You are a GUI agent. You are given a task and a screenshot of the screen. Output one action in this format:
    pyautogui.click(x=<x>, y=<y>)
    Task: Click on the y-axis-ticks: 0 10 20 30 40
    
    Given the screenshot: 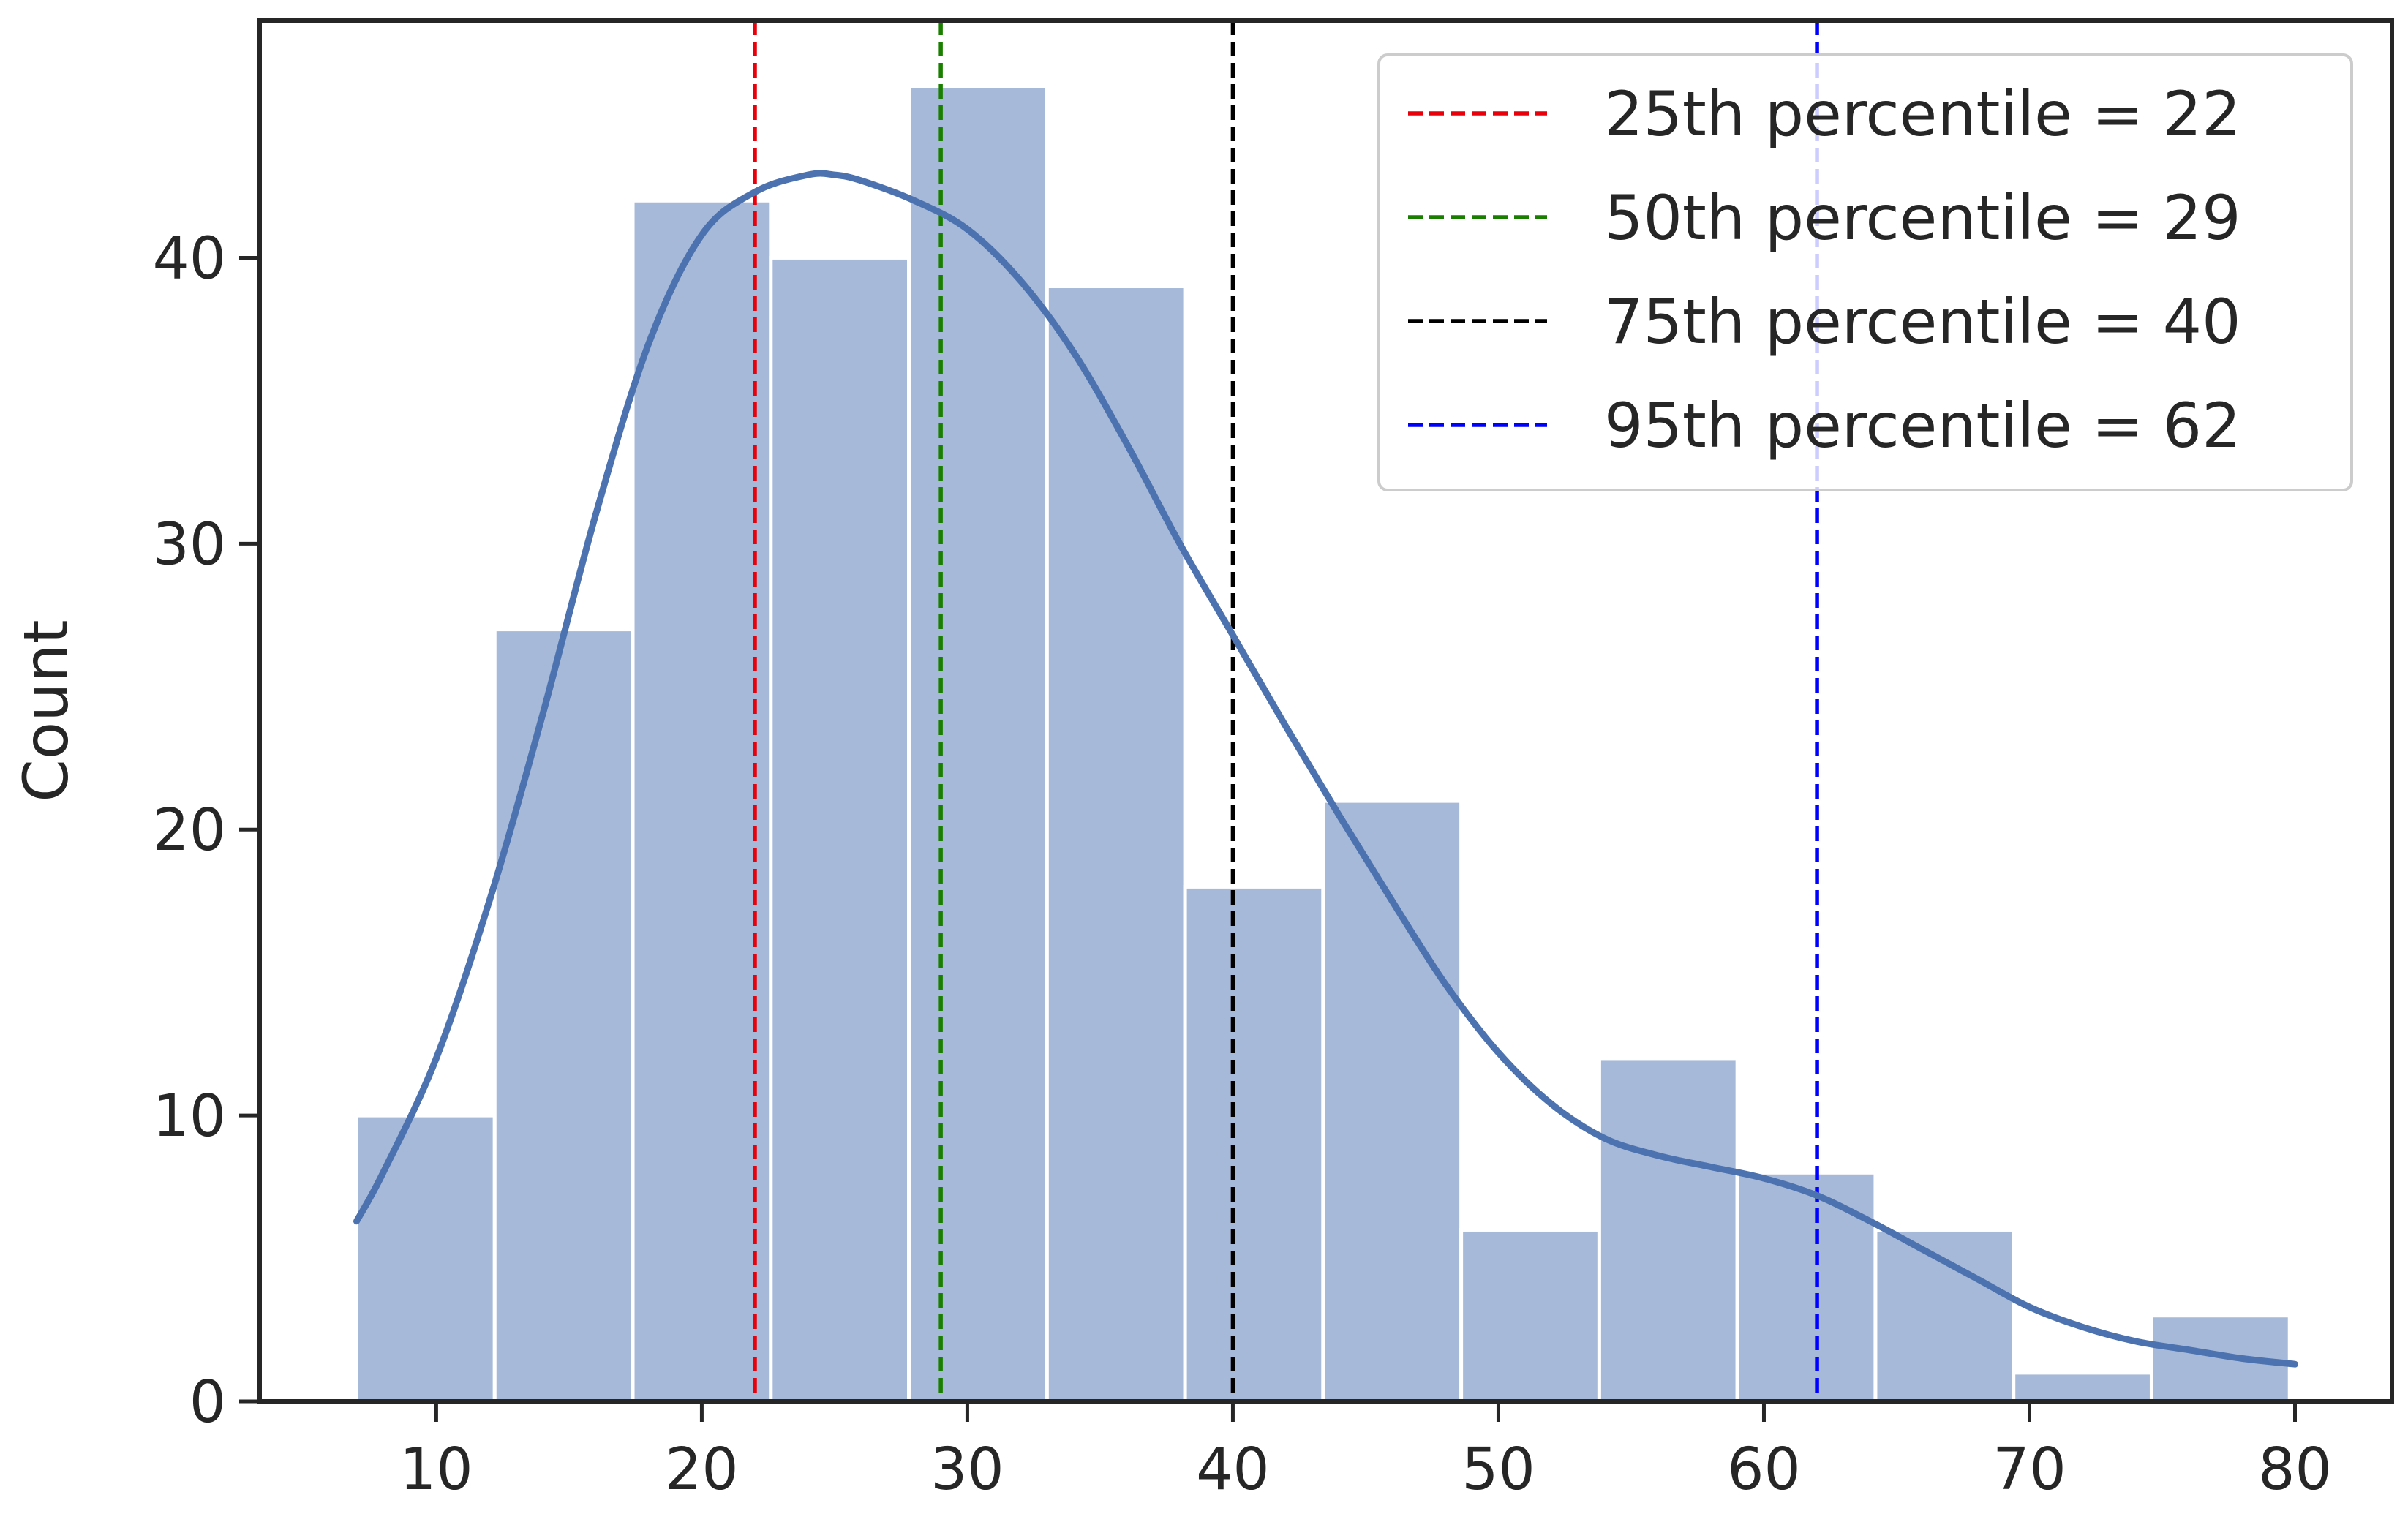 What is the action you would take?
    pyautogui.click(x=206, y=830)
    